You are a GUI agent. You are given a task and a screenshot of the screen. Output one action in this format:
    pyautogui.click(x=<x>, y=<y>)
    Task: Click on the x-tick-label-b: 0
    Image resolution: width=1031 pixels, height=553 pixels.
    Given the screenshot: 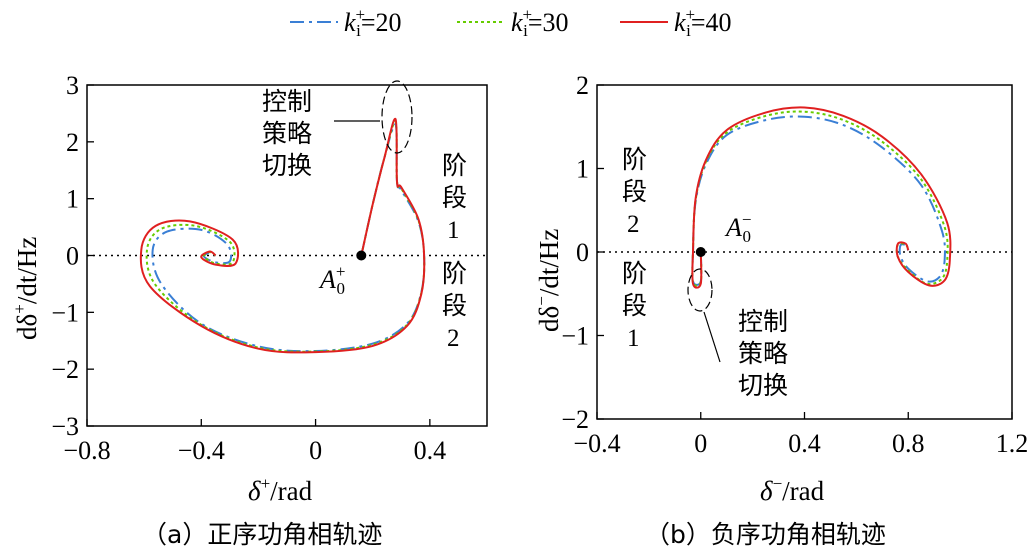 What is the action you would take?
    pyautogui.click(x=700, y=443)
    